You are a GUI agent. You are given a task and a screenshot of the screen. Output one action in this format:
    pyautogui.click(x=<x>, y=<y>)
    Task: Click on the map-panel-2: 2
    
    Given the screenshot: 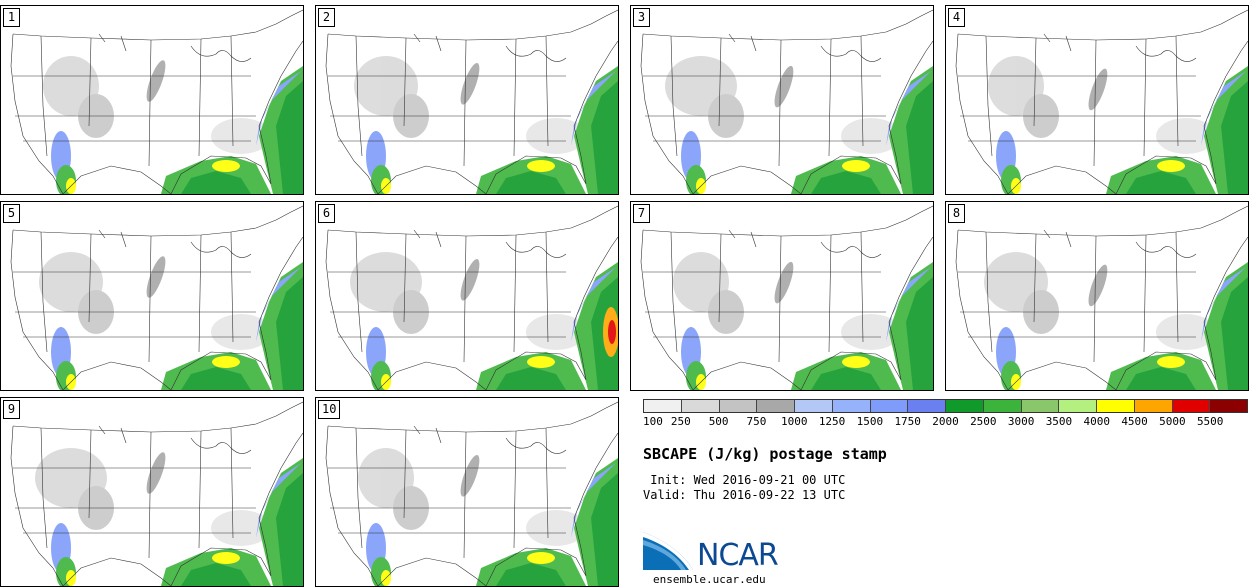 What is the action you would take?
    pyautogui.click(x=467, y=100)
    